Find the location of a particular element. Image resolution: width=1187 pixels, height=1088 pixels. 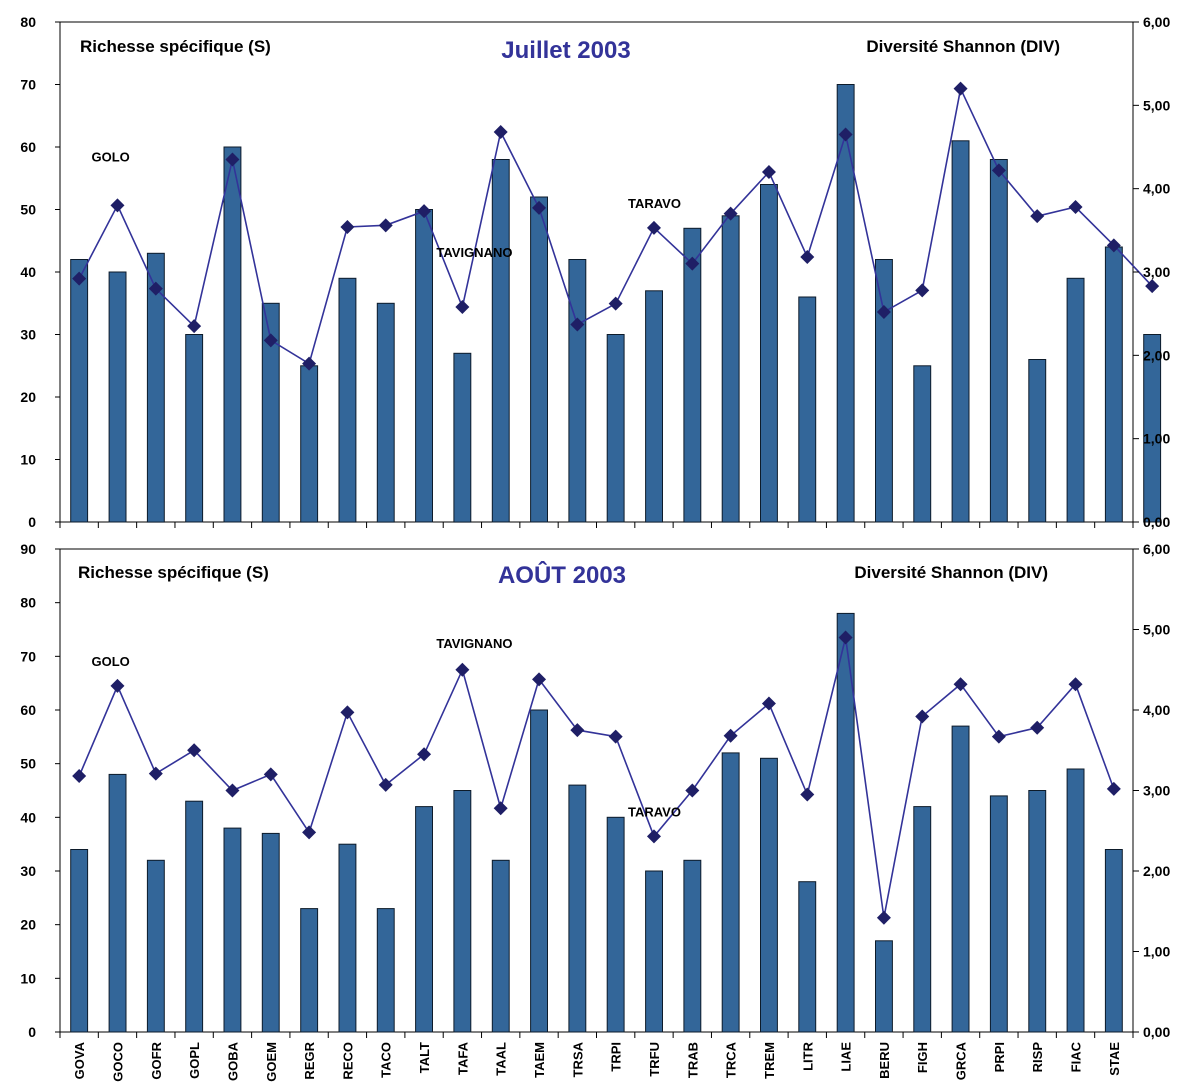

bar-gofr is located at coordinates (155, 946).